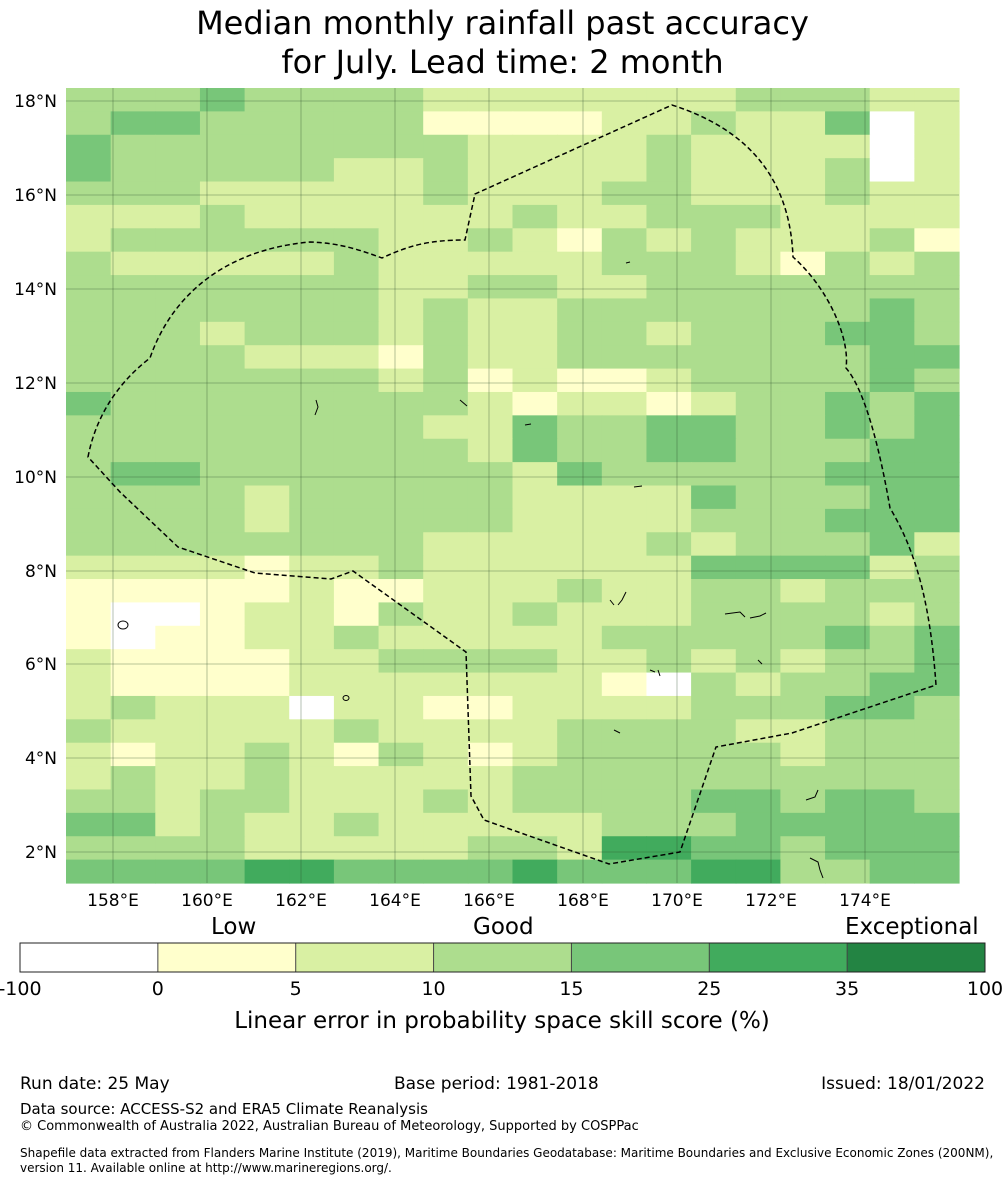 The height and width of the screenshot is (1185, 1005). Describe the element at coordinates (158, 989) in the screenshot. I see `colorbar-tick-label: 0` at that location.